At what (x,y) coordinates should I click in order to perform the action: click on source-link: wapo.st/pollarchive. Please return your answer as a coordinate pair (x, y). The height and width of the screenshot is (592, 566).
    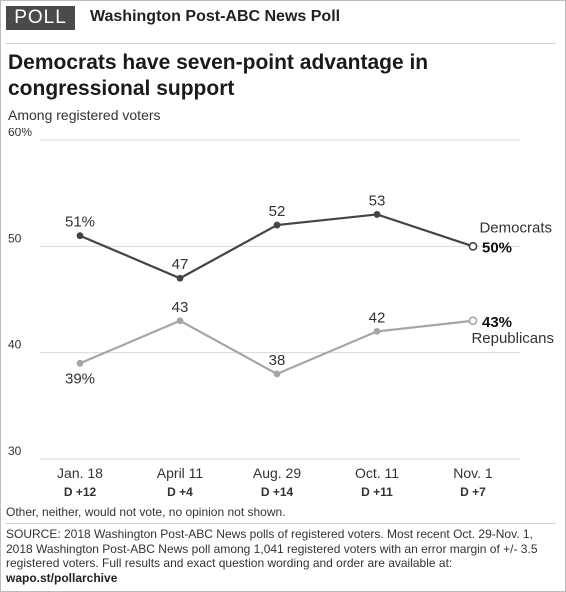
    Looking at the image, I should click on (62, 577).